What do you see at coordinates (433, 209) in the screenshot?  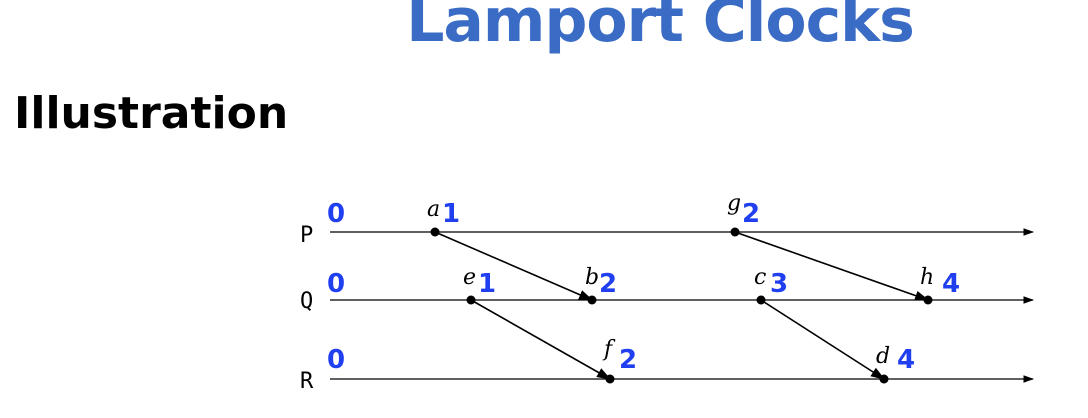 I see `event-label: a` at bounding box center [433, 209].